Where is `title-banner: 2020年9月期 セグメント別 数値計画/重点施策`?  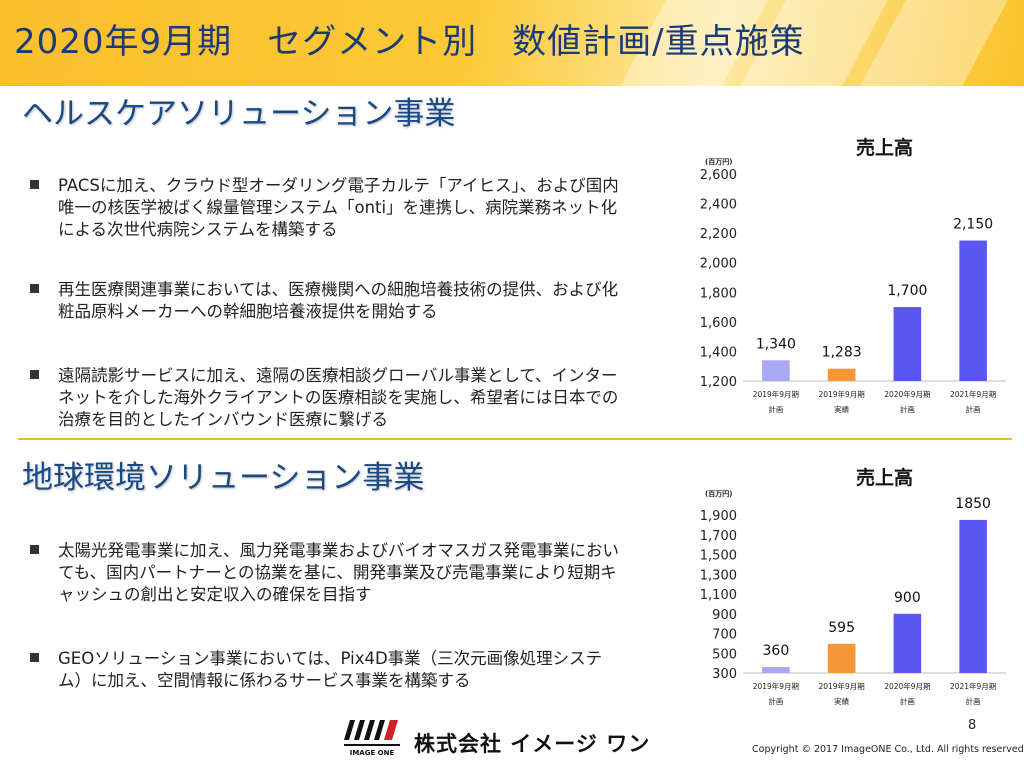
title-banner: 2020年9月期 セグメント別 数値計画/重点施策 is located at coordinates (512, 43).